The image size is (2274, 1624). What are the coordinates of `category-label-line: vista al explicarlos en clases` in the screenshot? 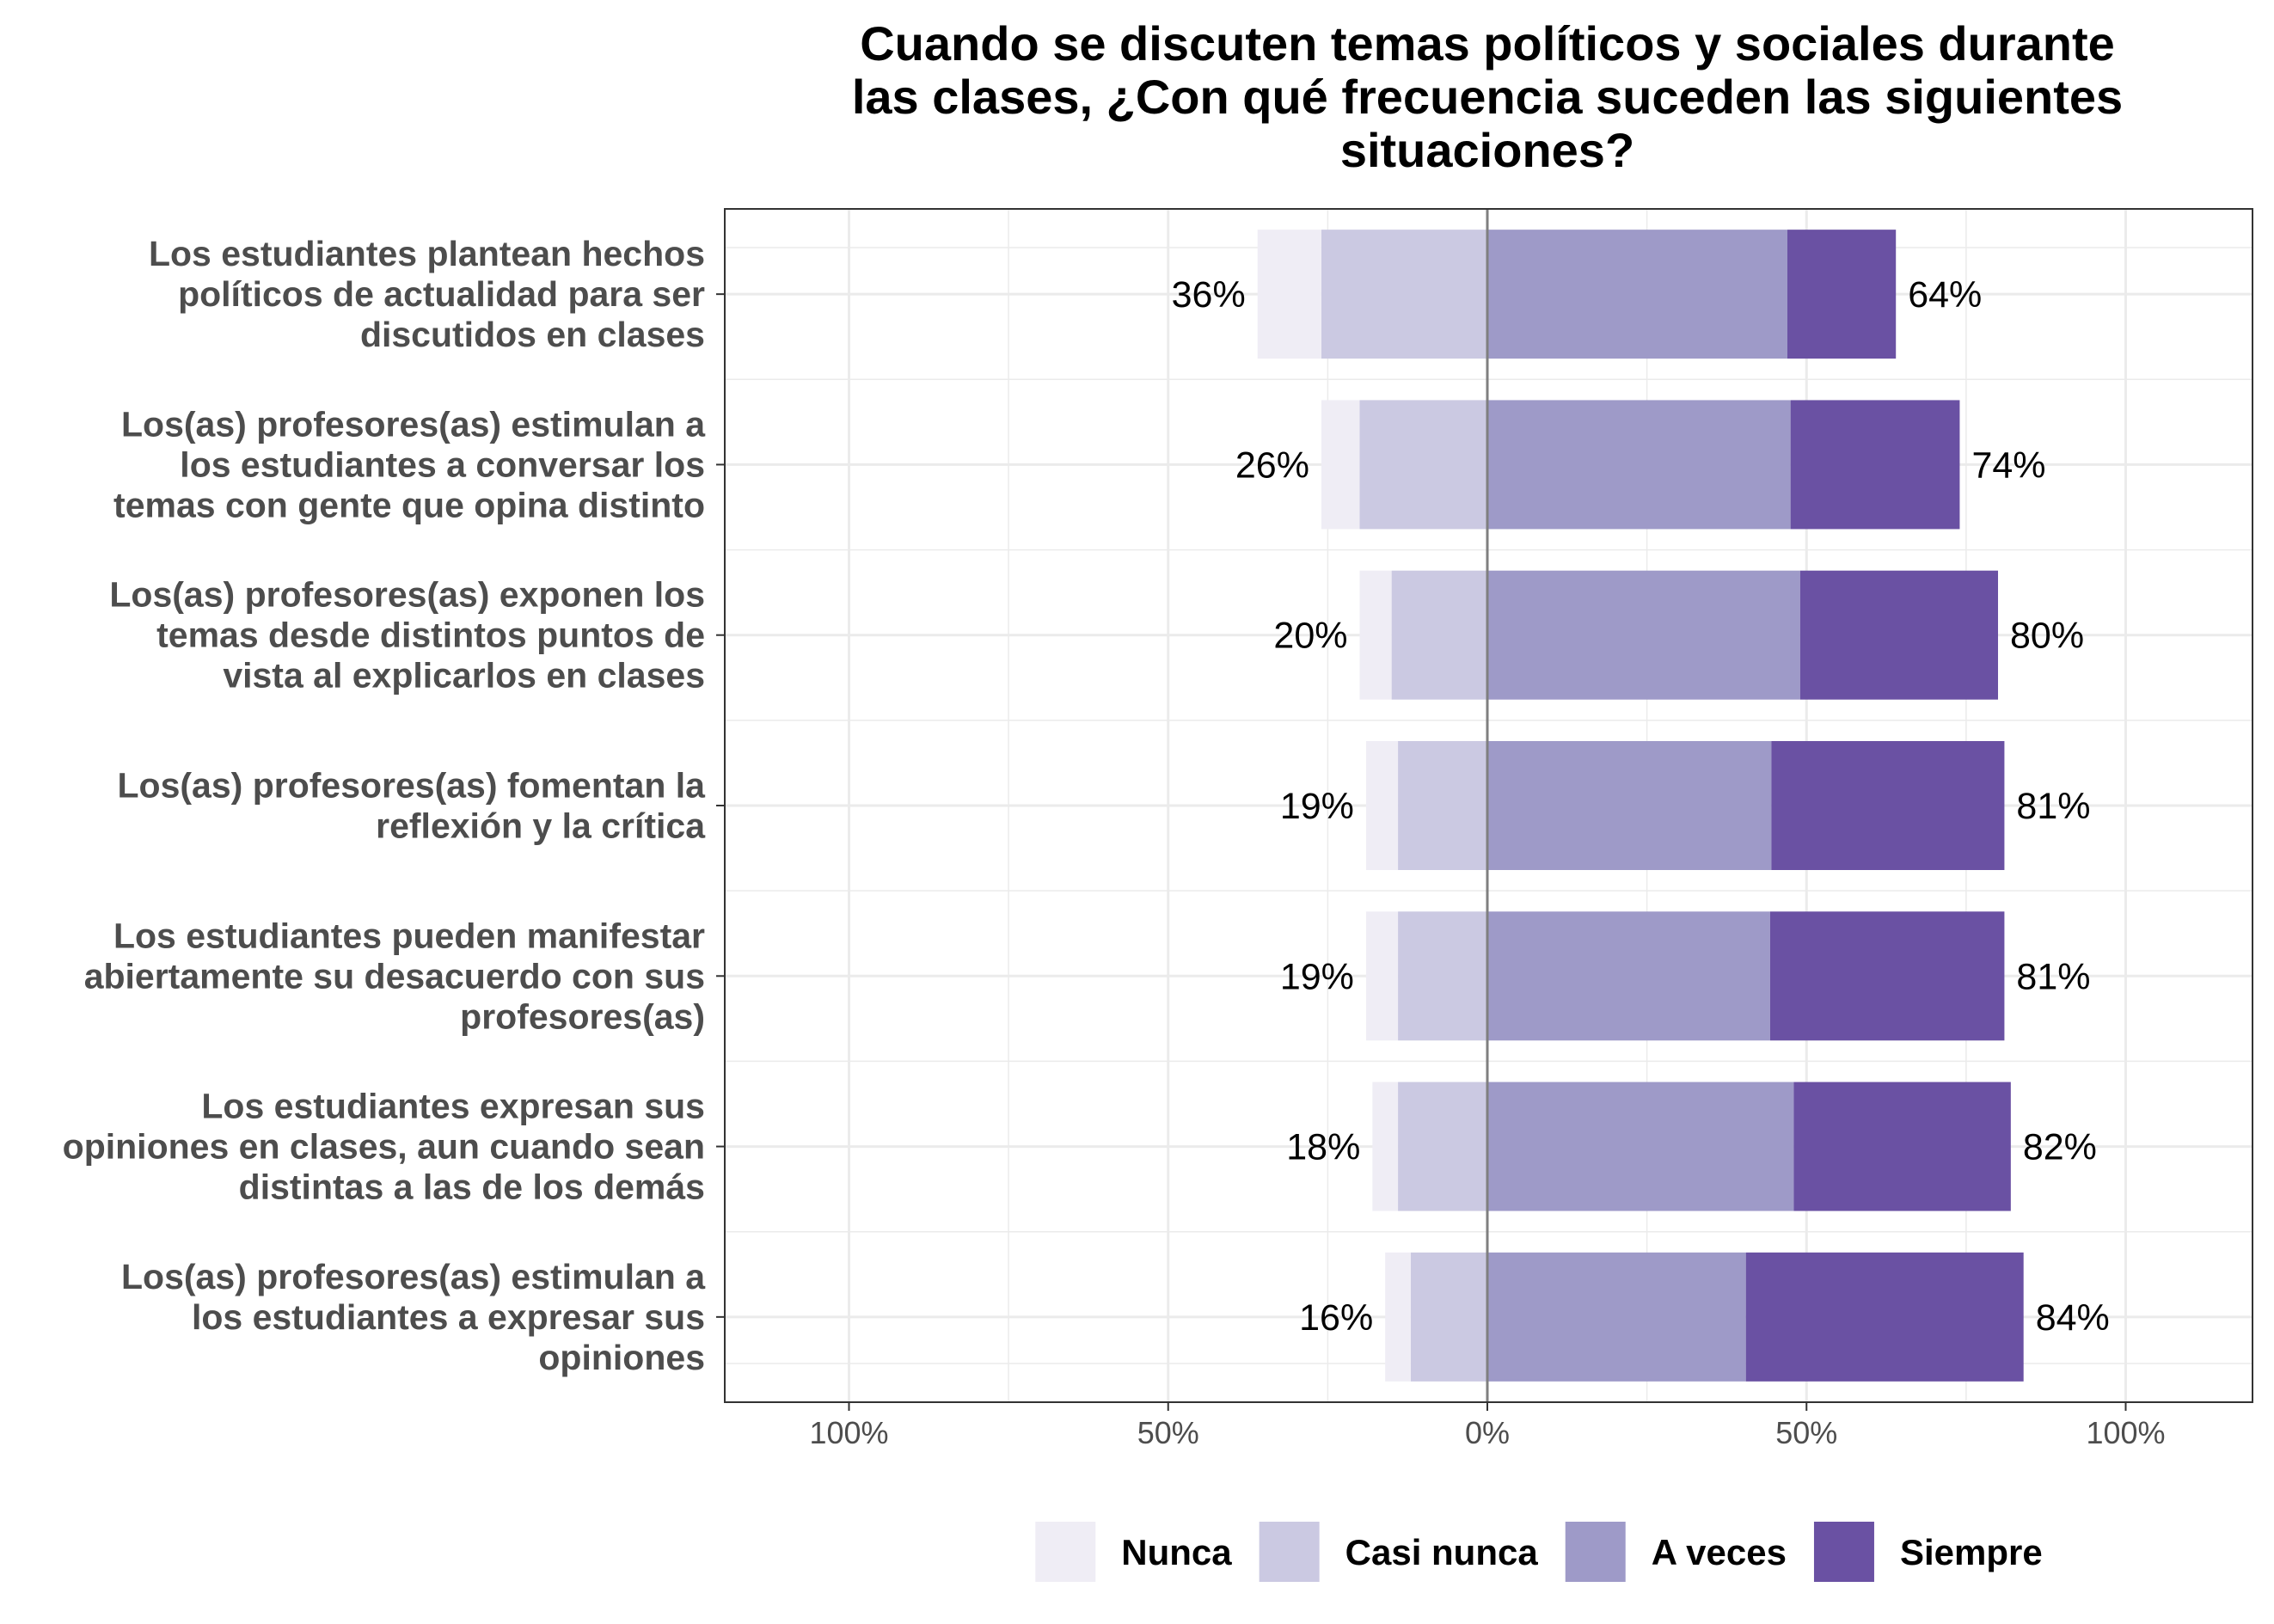 It's located at (464, 676).